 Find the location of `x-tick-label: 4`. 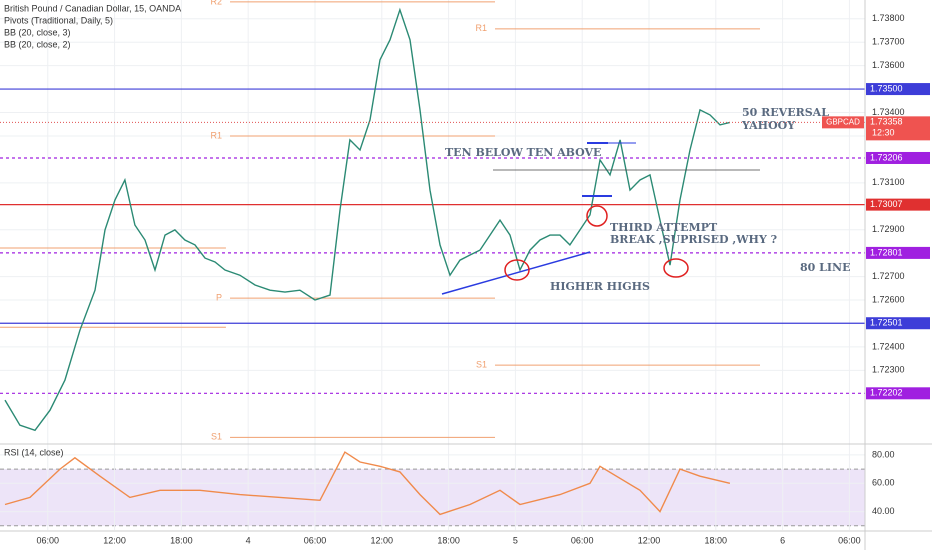

x-tick-label: 4 is located at coordinates (248, 540).